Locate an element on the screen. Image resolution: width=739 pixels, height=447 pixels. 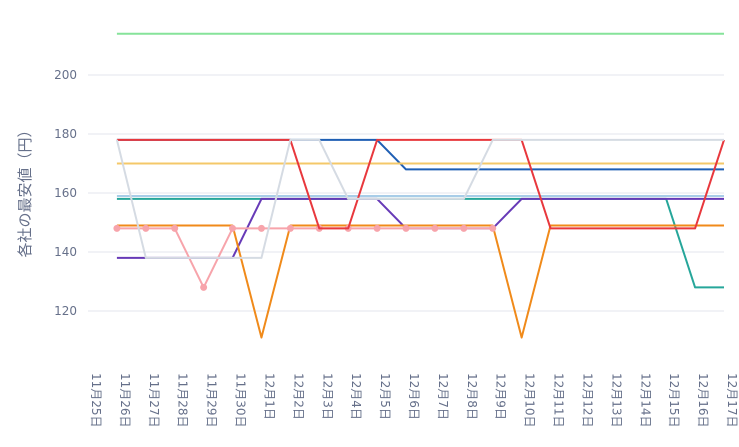
y-axis-ticks: 120 140 160 180 200 is located at coordinates (65, 193).